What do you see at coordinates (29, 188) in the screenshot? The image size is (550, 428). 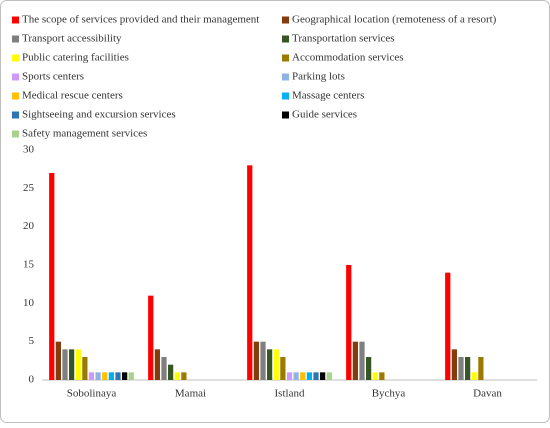 I see `y-tick-label: 25` at bounding box center [29, 188].